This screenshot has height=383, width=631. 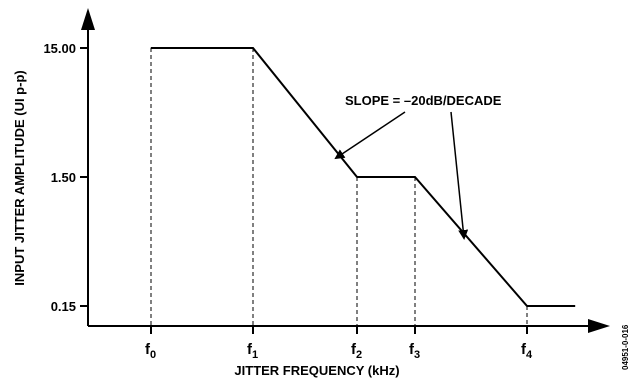 What do you see at coordinates (349, 326) in the screenshot?
I see `x-axis` at bounding box center [349, 326].